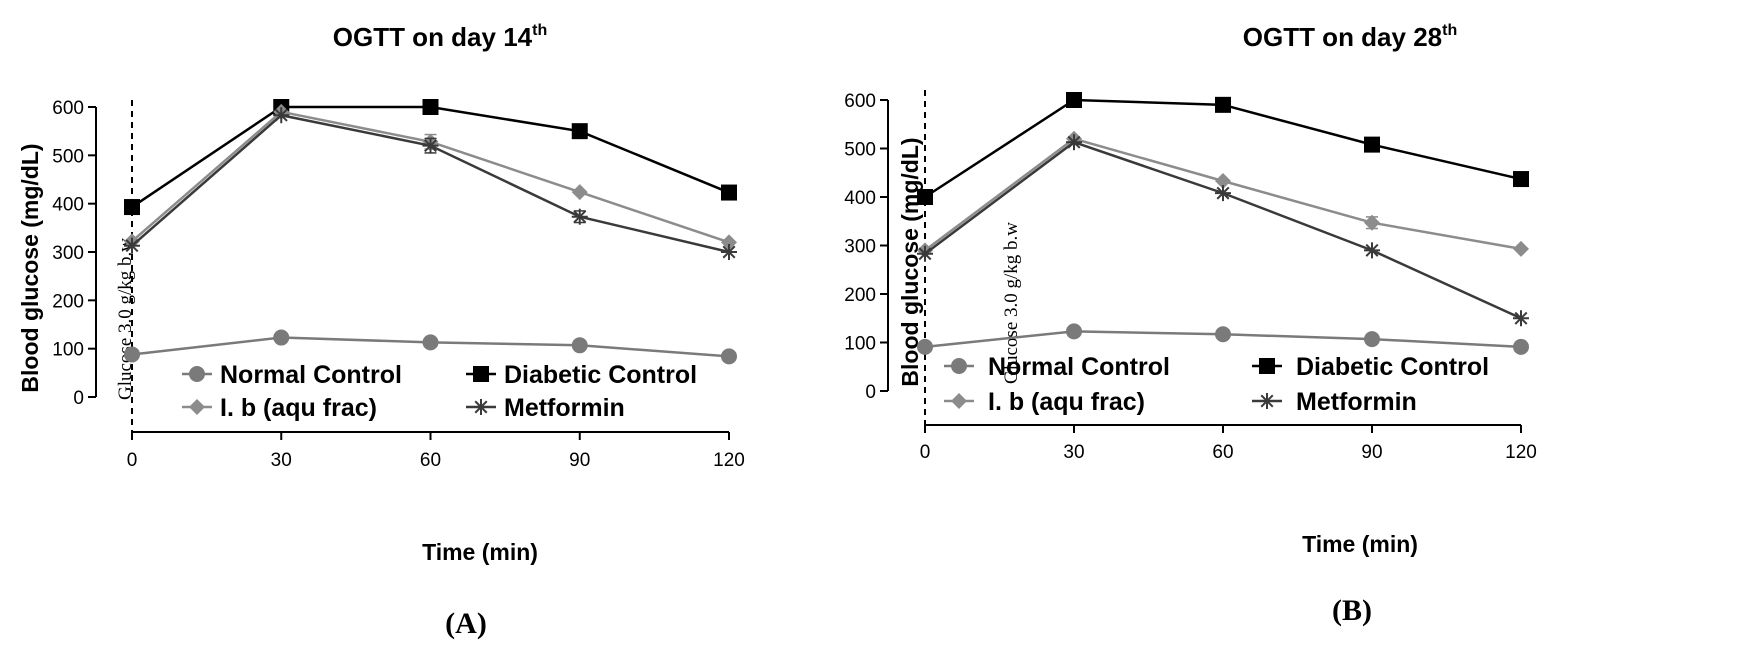 The height and width of the screenshot is (649, 1737). I want to click on y-axis-label: Blood glucose (mg/dL), so click(30, 267).